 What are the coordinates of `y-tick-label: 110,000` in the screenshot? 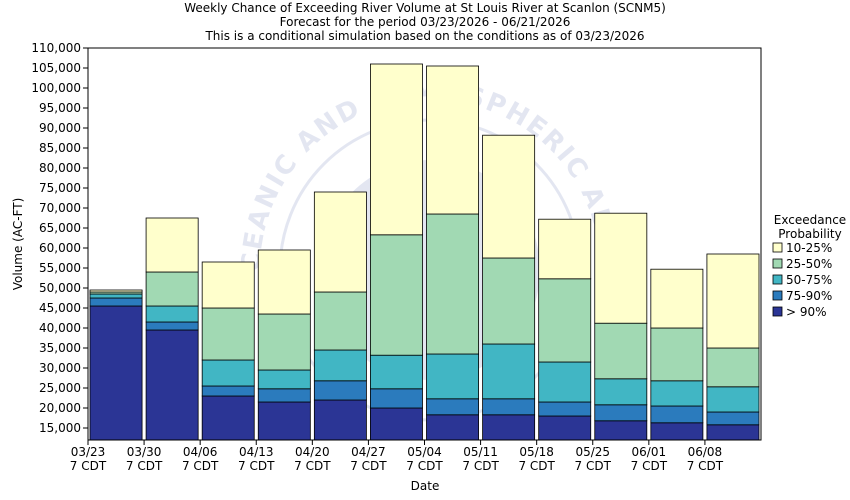 It's located at (56, 48).